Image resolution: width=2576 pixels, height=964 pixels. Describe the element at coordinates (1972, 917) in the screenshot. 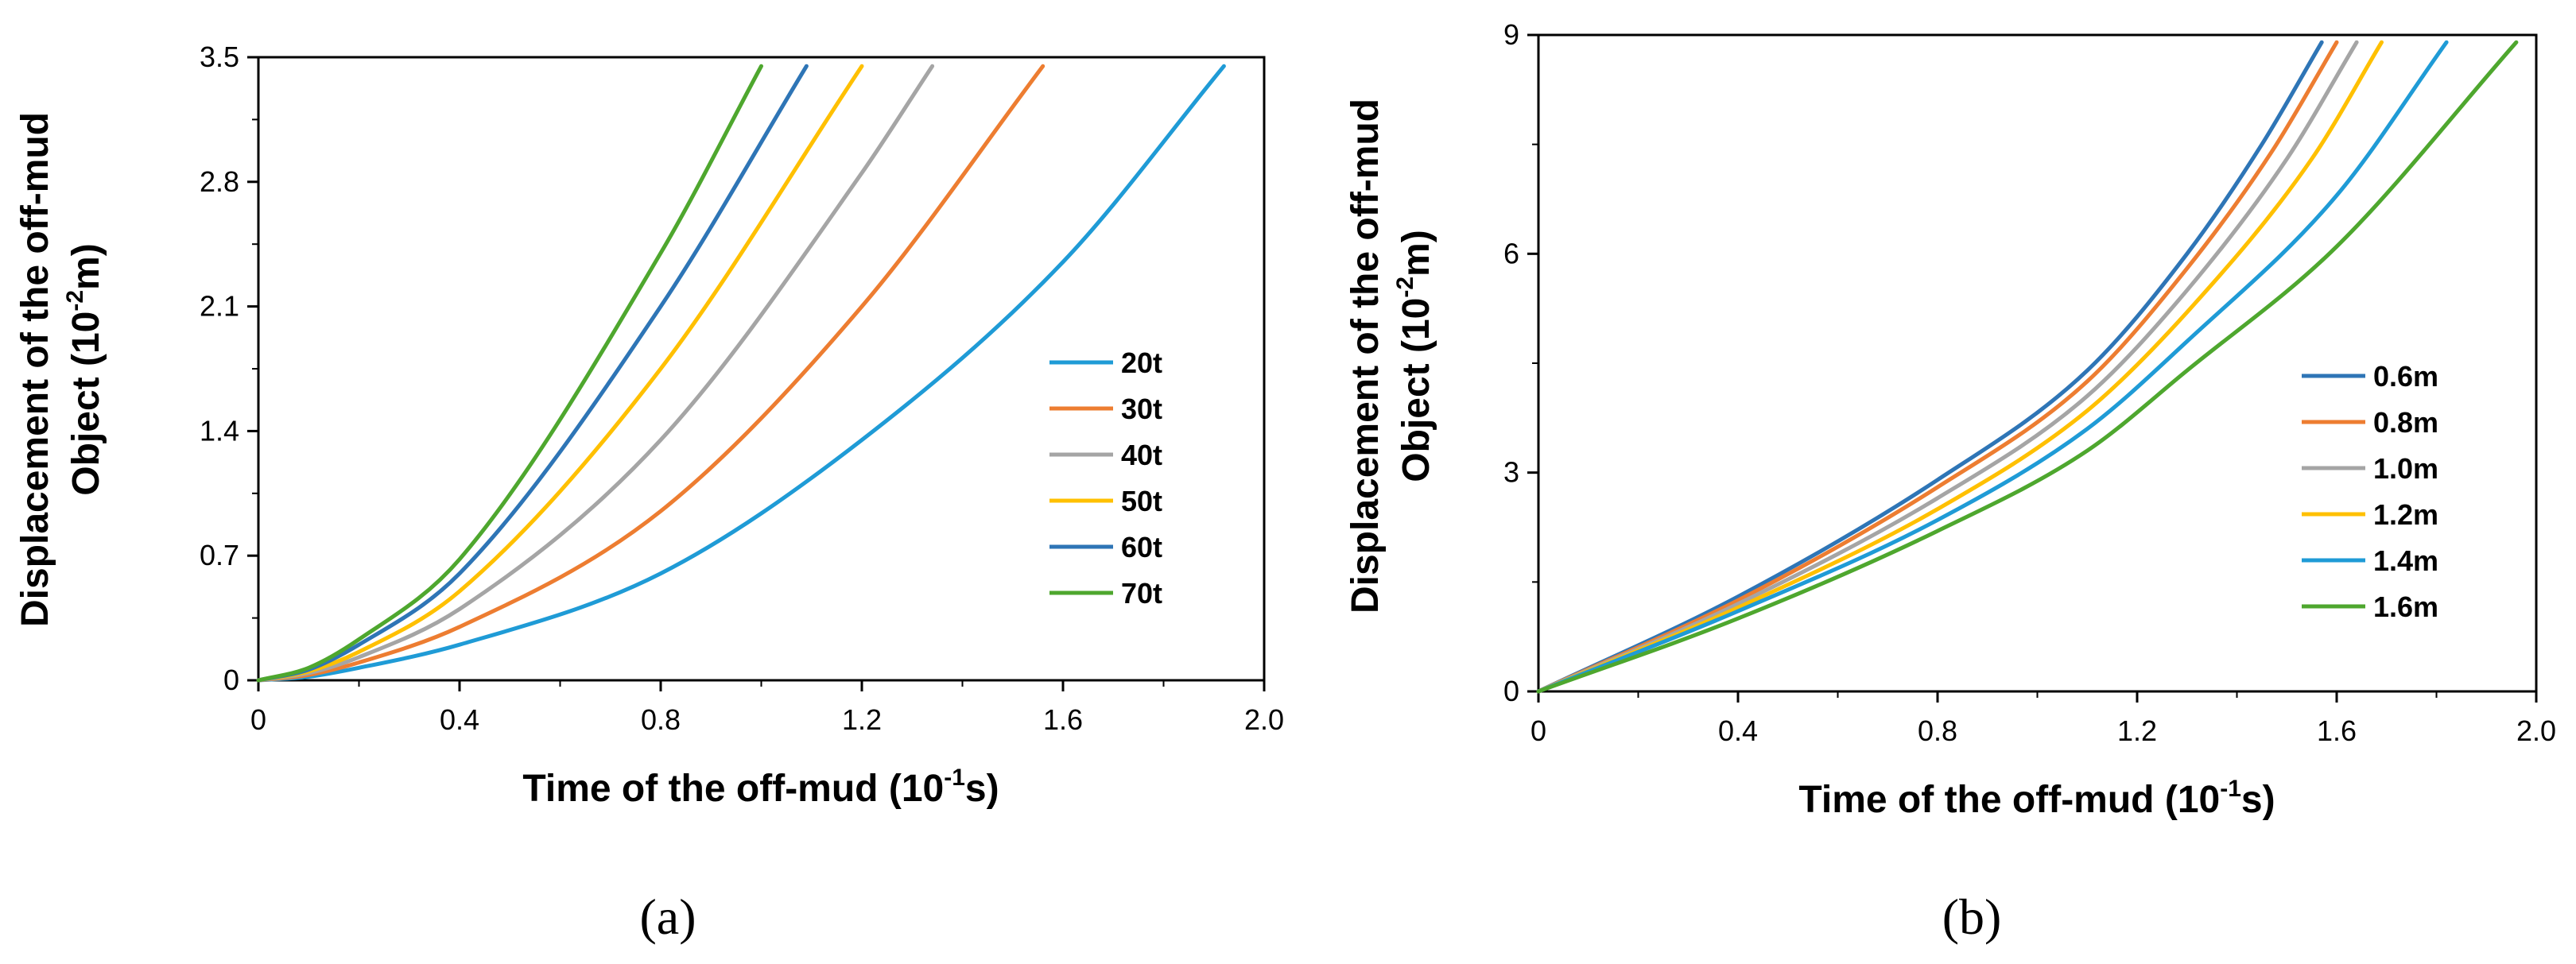

I see `panel-caption-b: (b)` at that location.